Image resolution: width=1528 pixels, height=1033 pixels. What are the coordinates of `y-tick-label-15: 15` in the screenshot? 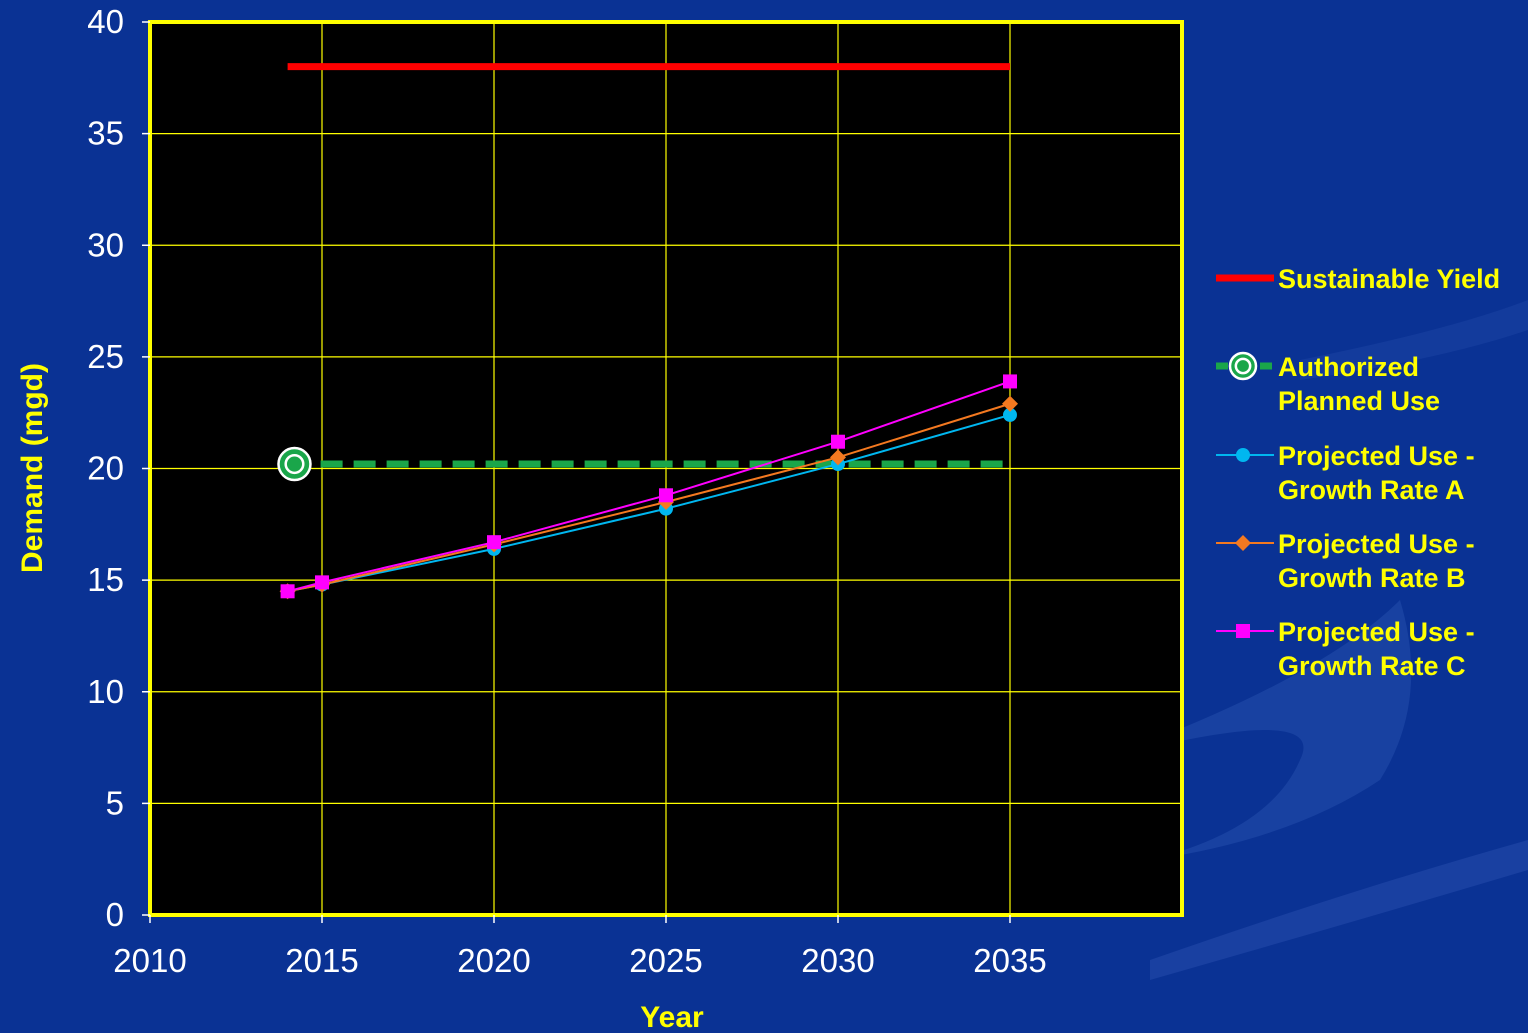 It's located at (105, 579).